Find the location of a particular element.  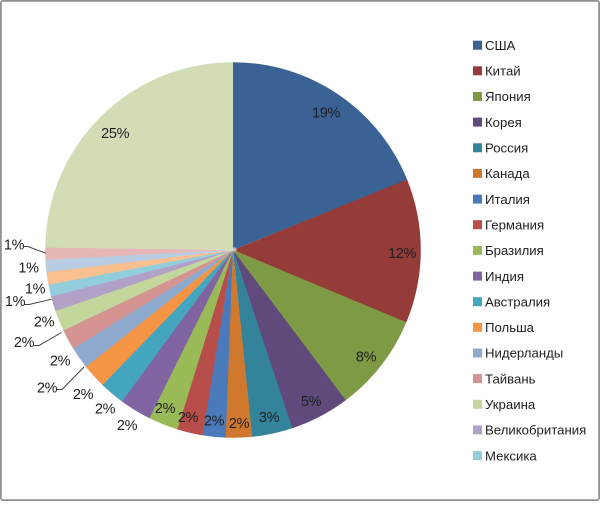

svg-text: США is located at coordinates (500, 45).